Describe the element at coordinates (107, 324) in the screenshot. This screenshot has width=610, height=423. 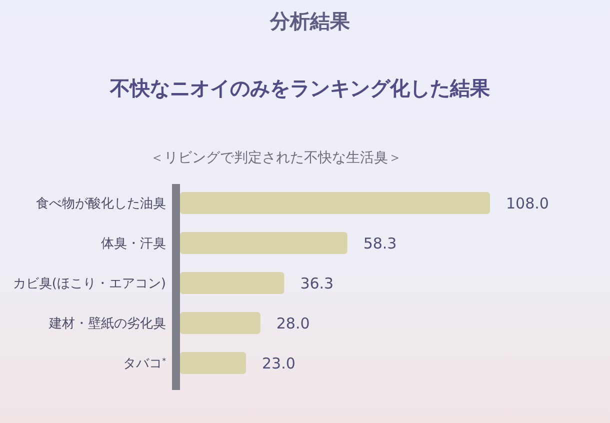
I see `y-tick-label: 建材・壁紙の劣化臭` at that location.